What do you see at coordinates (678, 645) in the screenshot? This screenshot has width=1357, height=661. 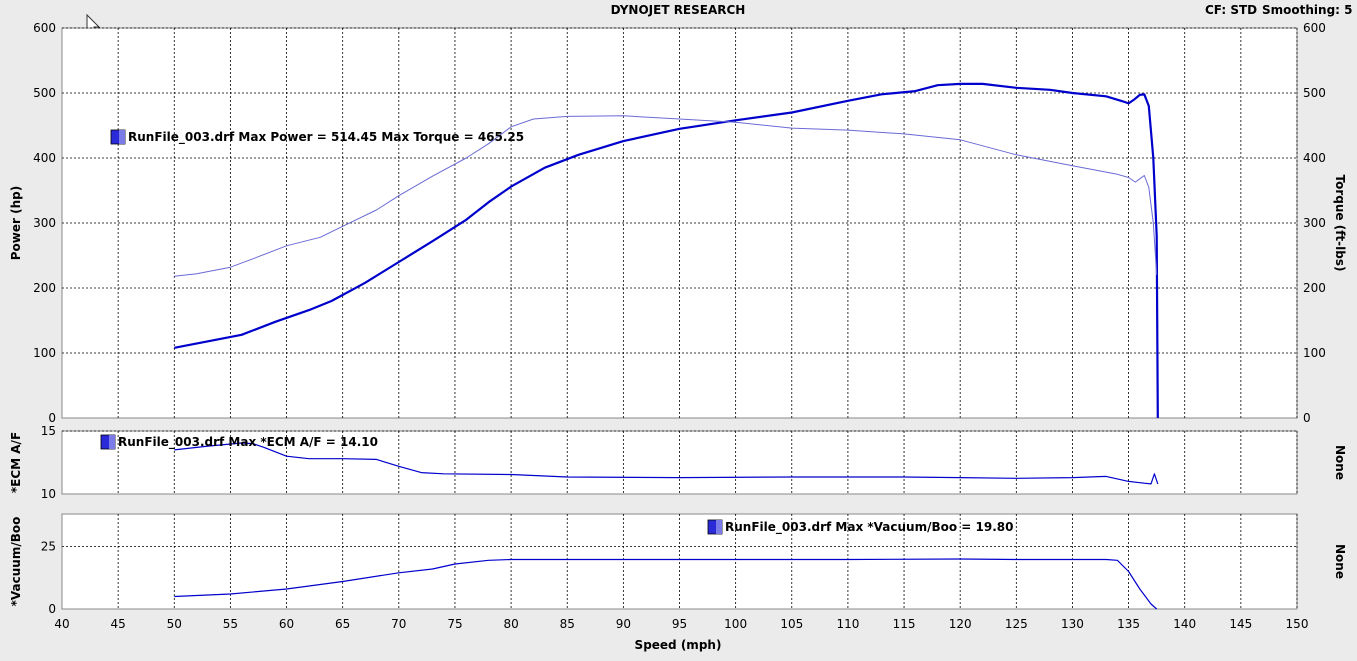 I see `x-axis-label: Speed (mph)` at bounding box center [678, 645].